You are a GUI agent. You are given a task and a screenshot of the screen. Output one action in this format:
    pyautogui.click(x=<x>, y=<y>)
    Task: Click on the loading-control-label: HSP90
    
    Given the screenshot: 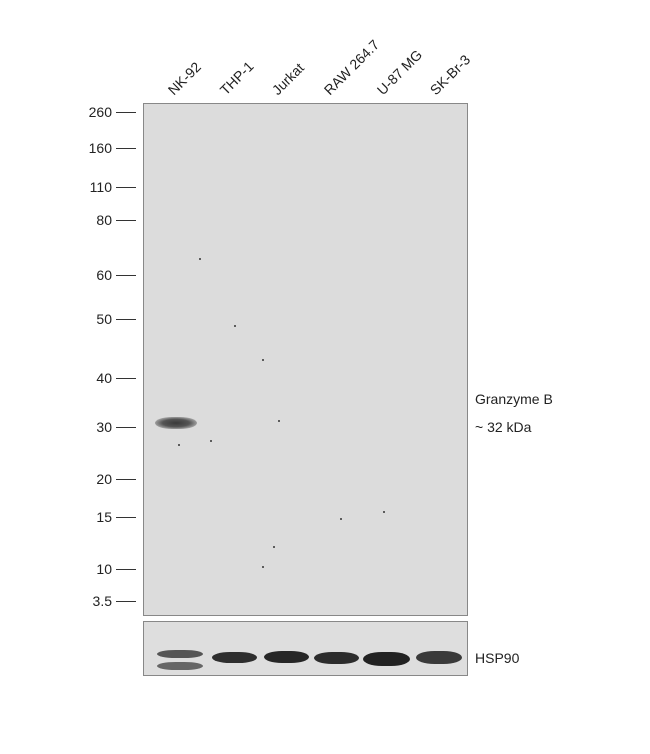 What is the action you would take?
    pyautogui.click(x=497, y=658)
    